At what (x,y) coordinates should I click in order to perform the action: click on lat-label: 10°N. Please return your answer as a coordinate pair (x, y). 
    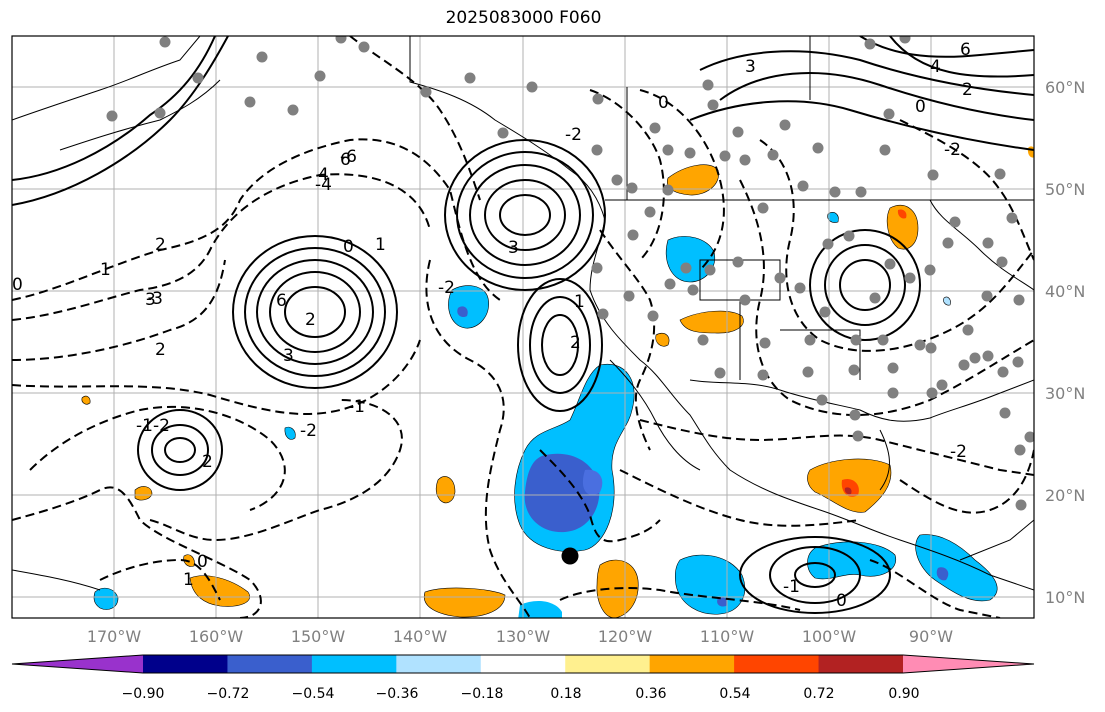
    Looking at the image, I should click on (1065, 597).